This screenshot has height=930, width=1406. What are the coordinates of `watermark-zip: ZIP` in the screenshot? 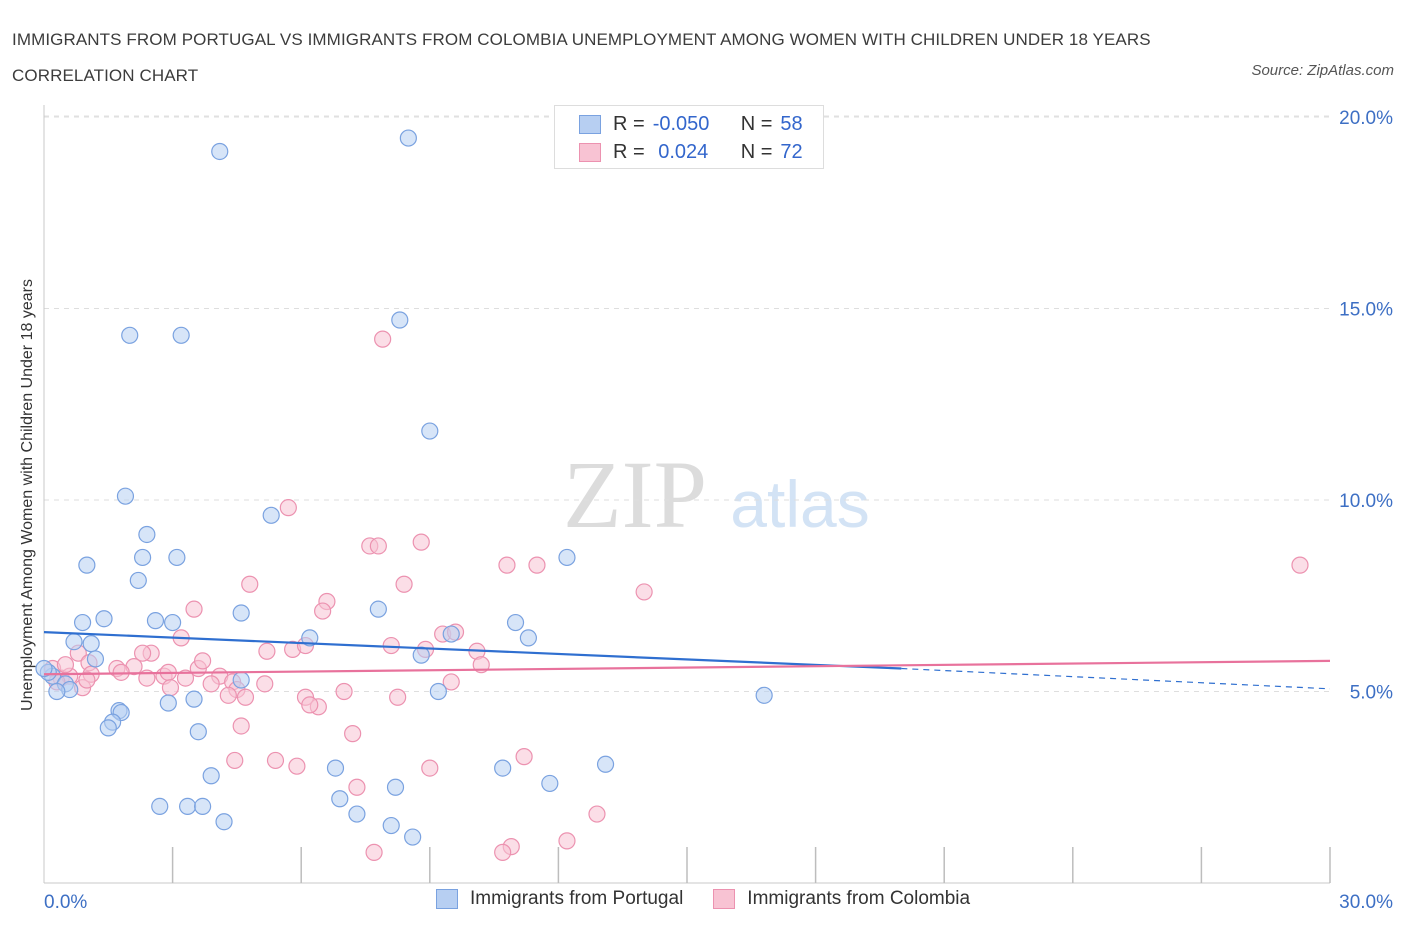 It's located at (635, 494).